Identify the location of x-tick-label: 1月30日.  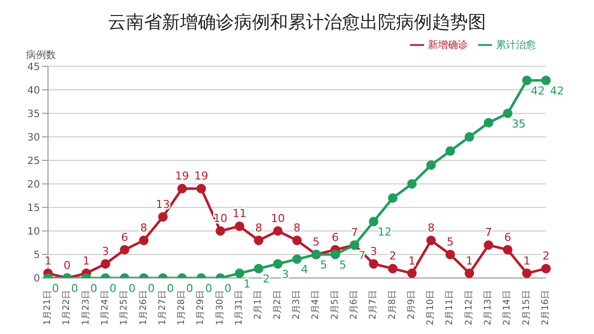
(220, 308).